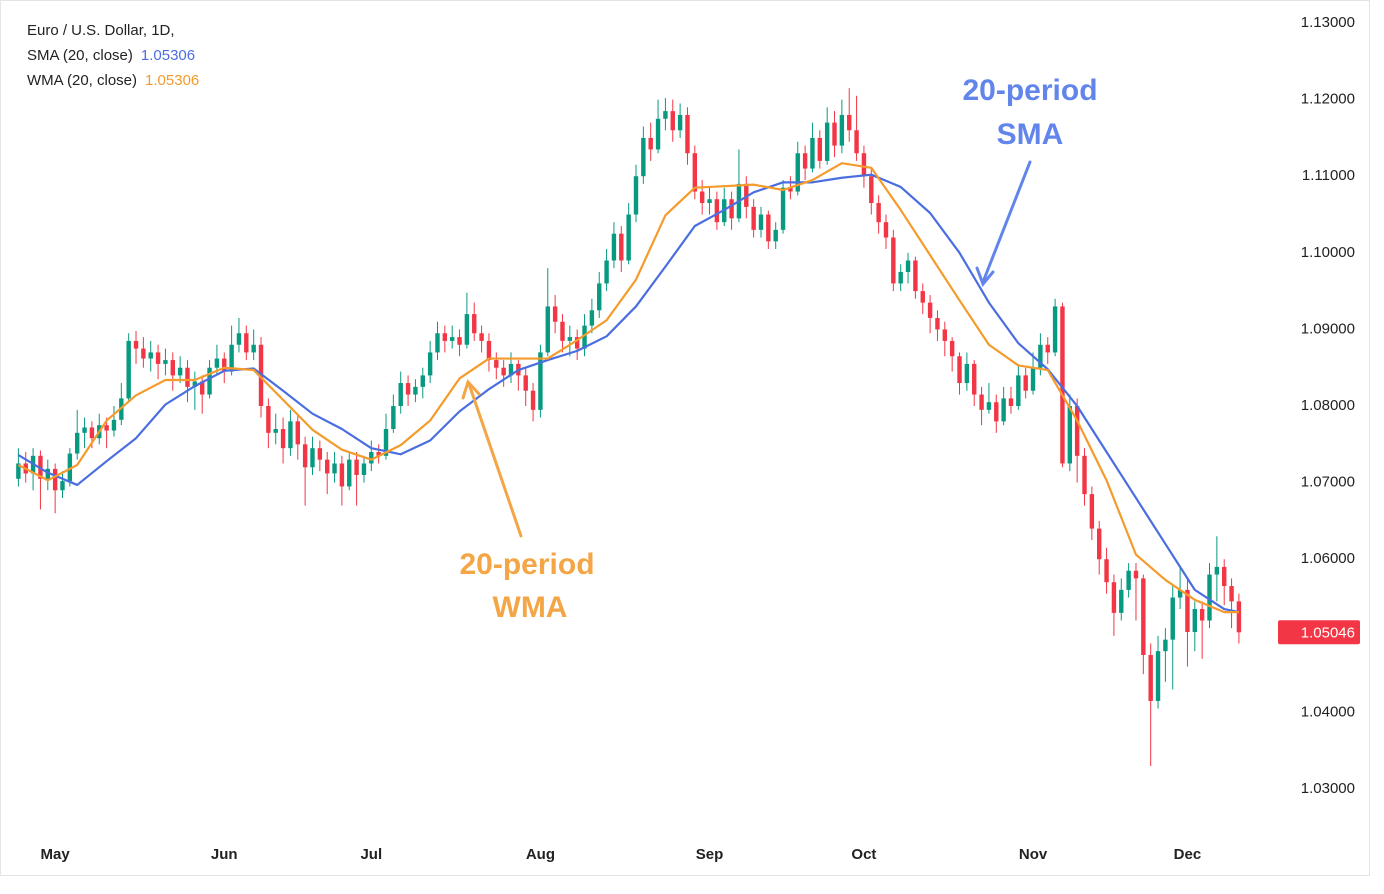 Image resolution: width=1384 pixels, height=894 pixels. What do you see at coordinates (1029, 90) in the screenshot?
I see `annotation: 20-period` at bounding box center [1029, 90].